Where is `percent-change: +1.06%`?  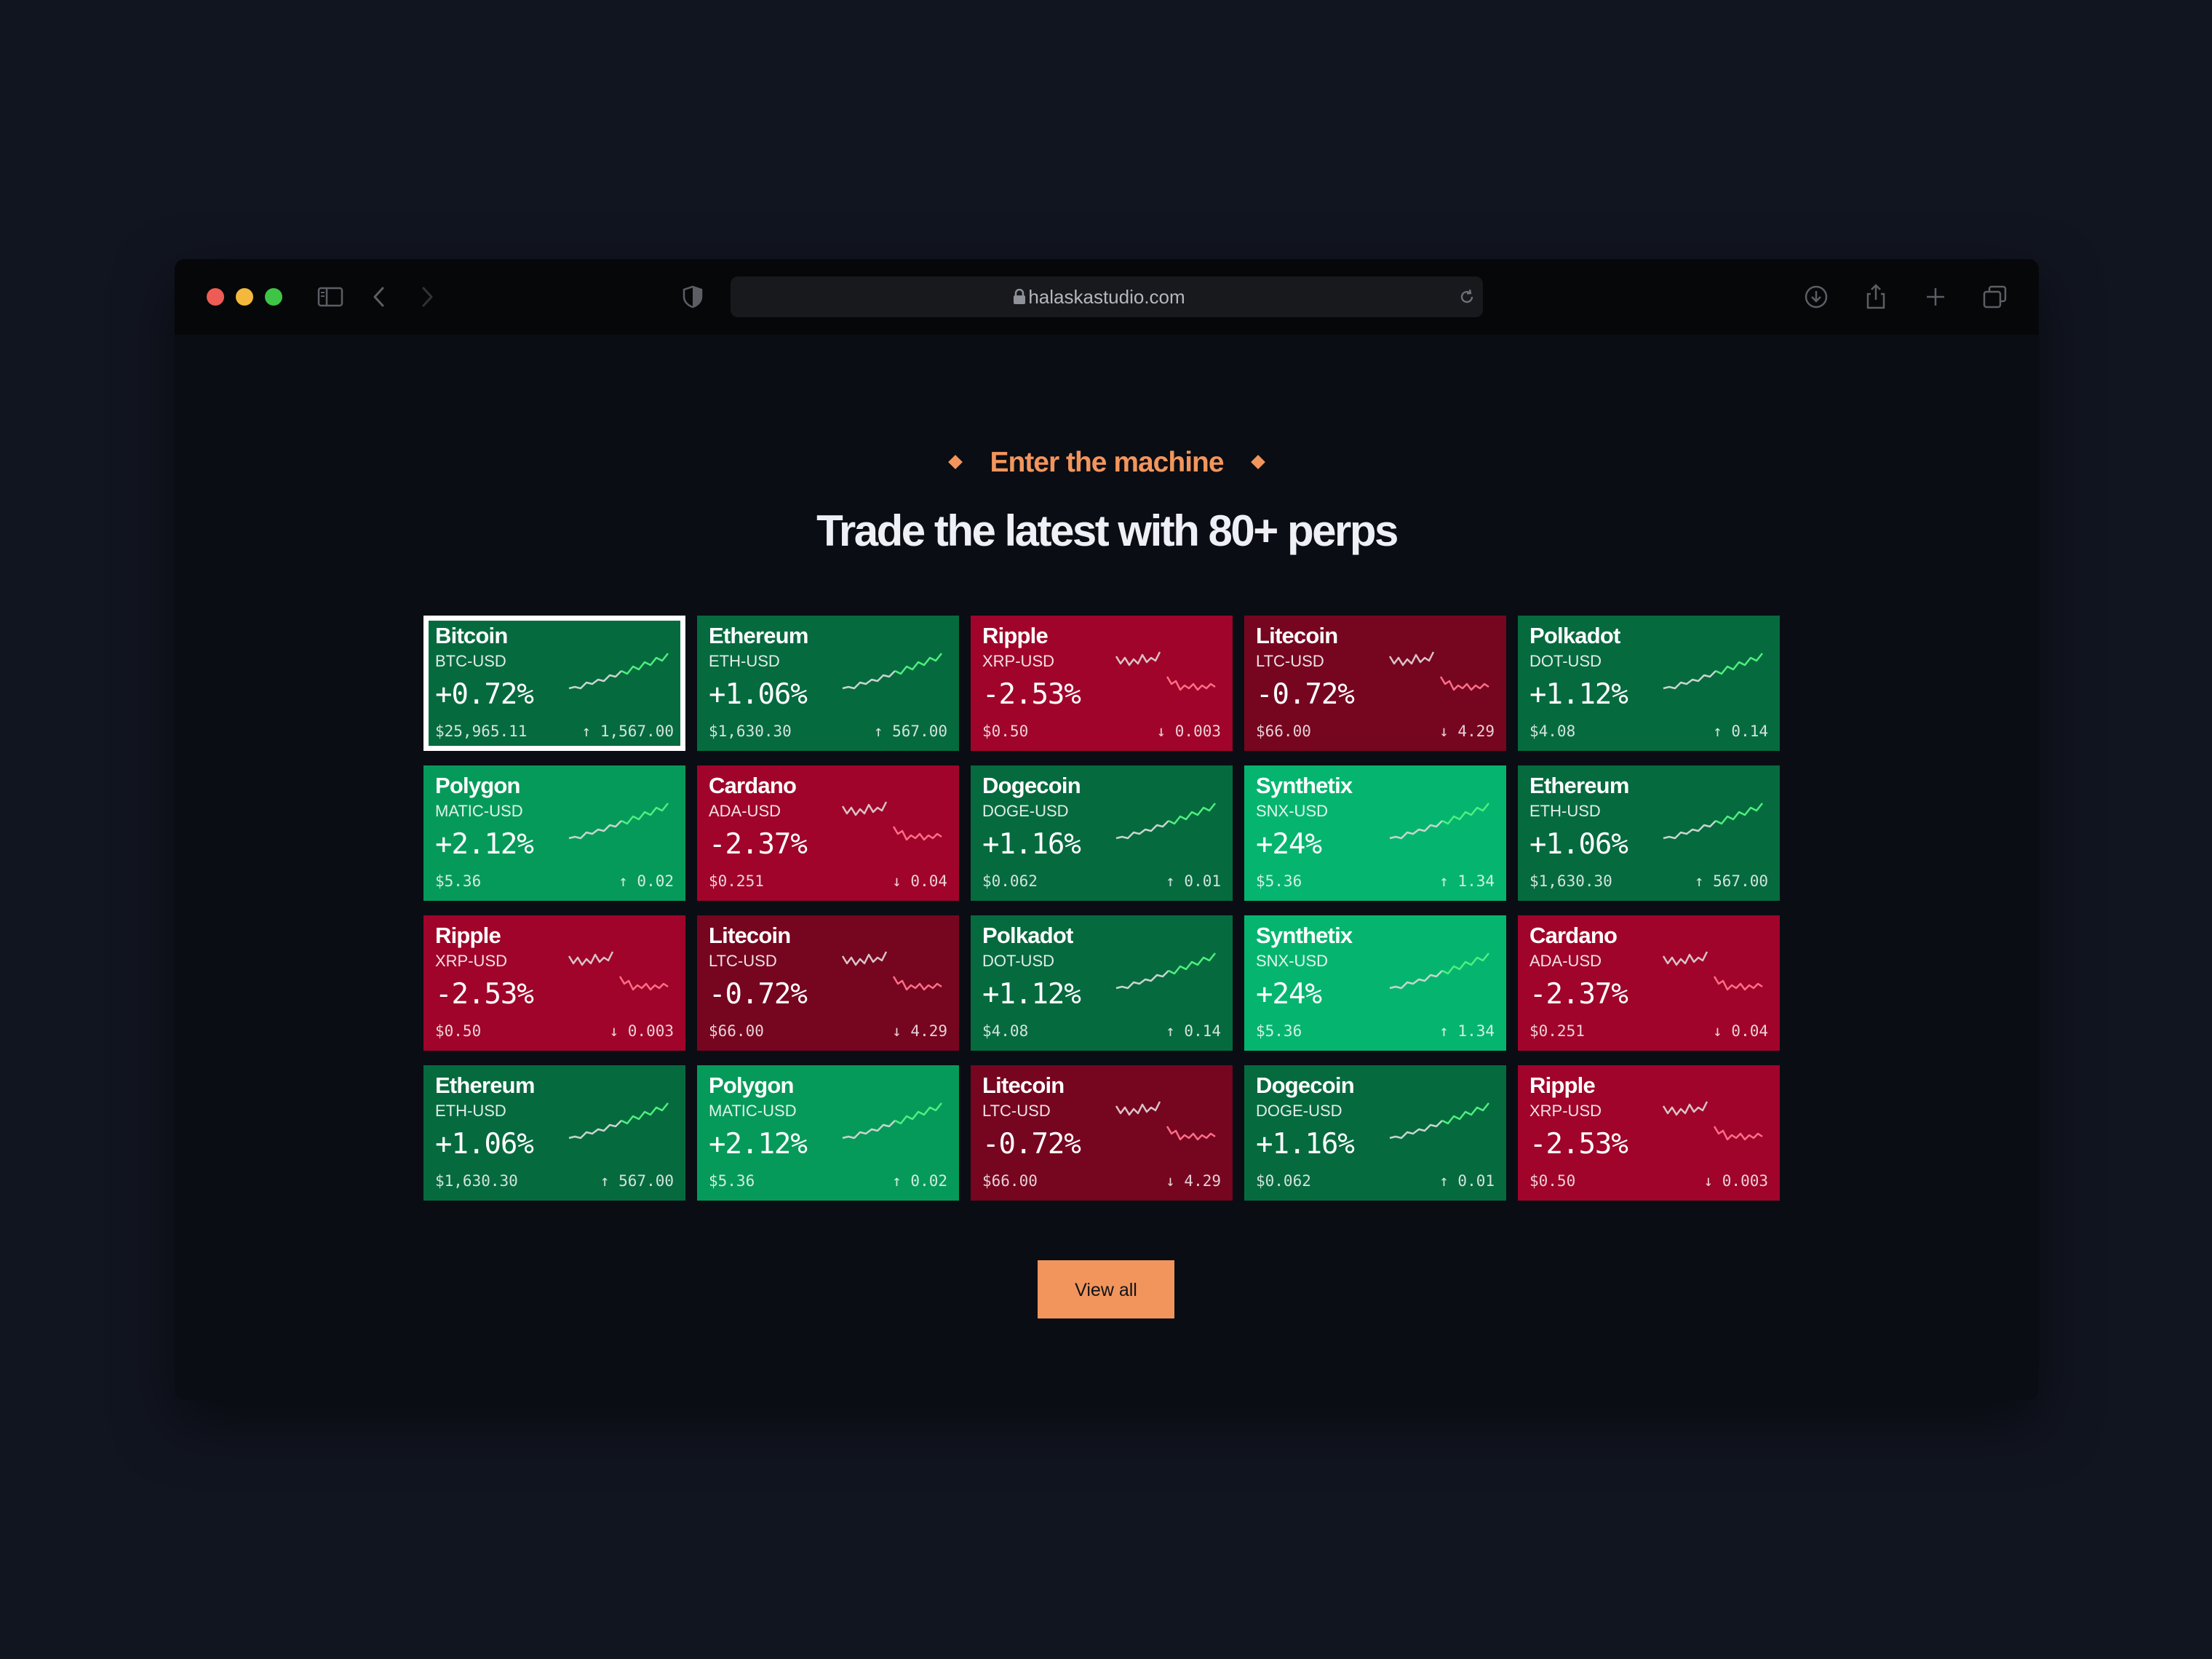 percent-change: +1.06% is located at coordinates (484, 1144).